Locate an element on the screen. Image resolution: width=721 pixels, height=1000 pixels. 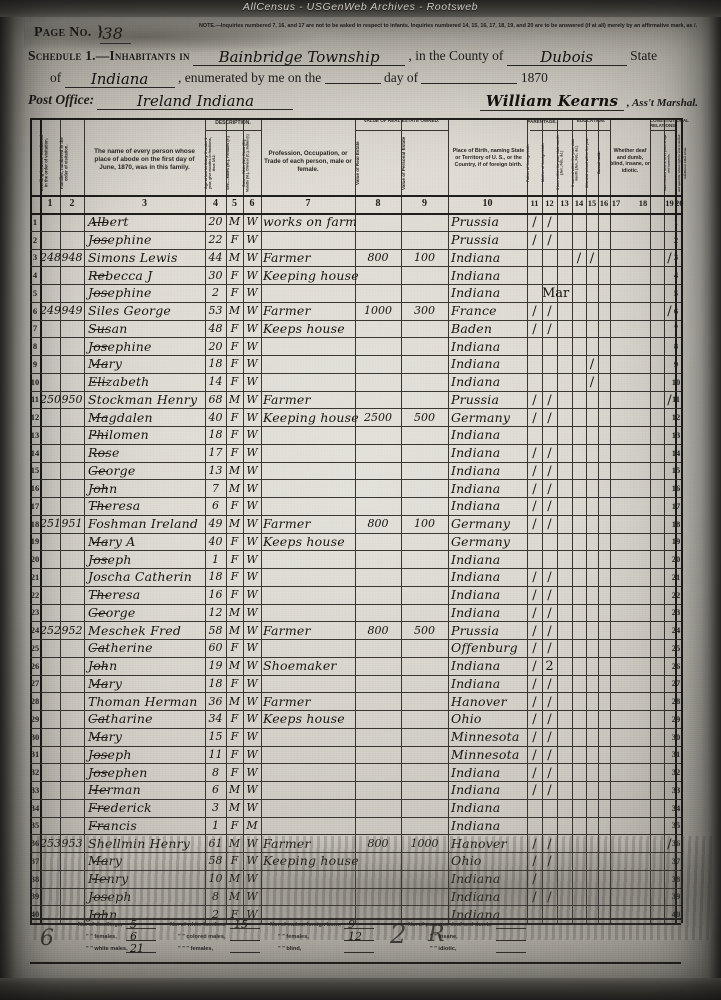
cell-person-name: Catharine is located at coordinates (120, 719).